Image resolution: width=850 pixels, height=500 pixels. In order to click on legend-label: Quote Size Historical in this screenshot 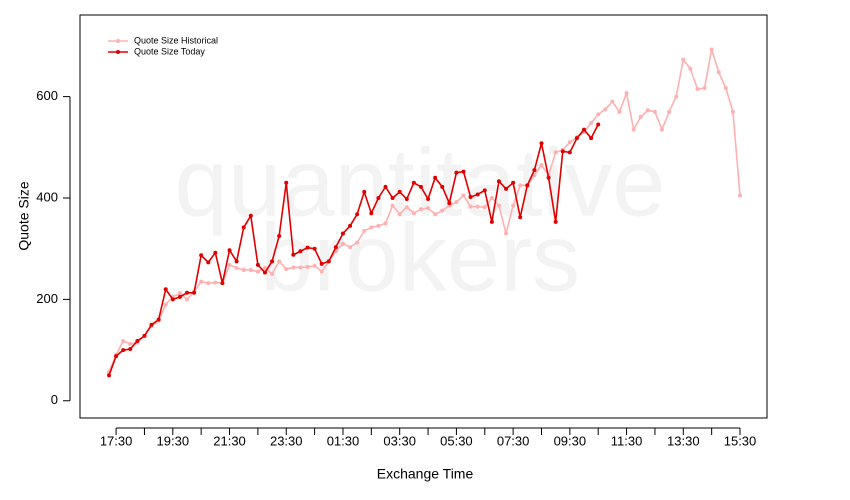, I will do `click(176, 40)`.